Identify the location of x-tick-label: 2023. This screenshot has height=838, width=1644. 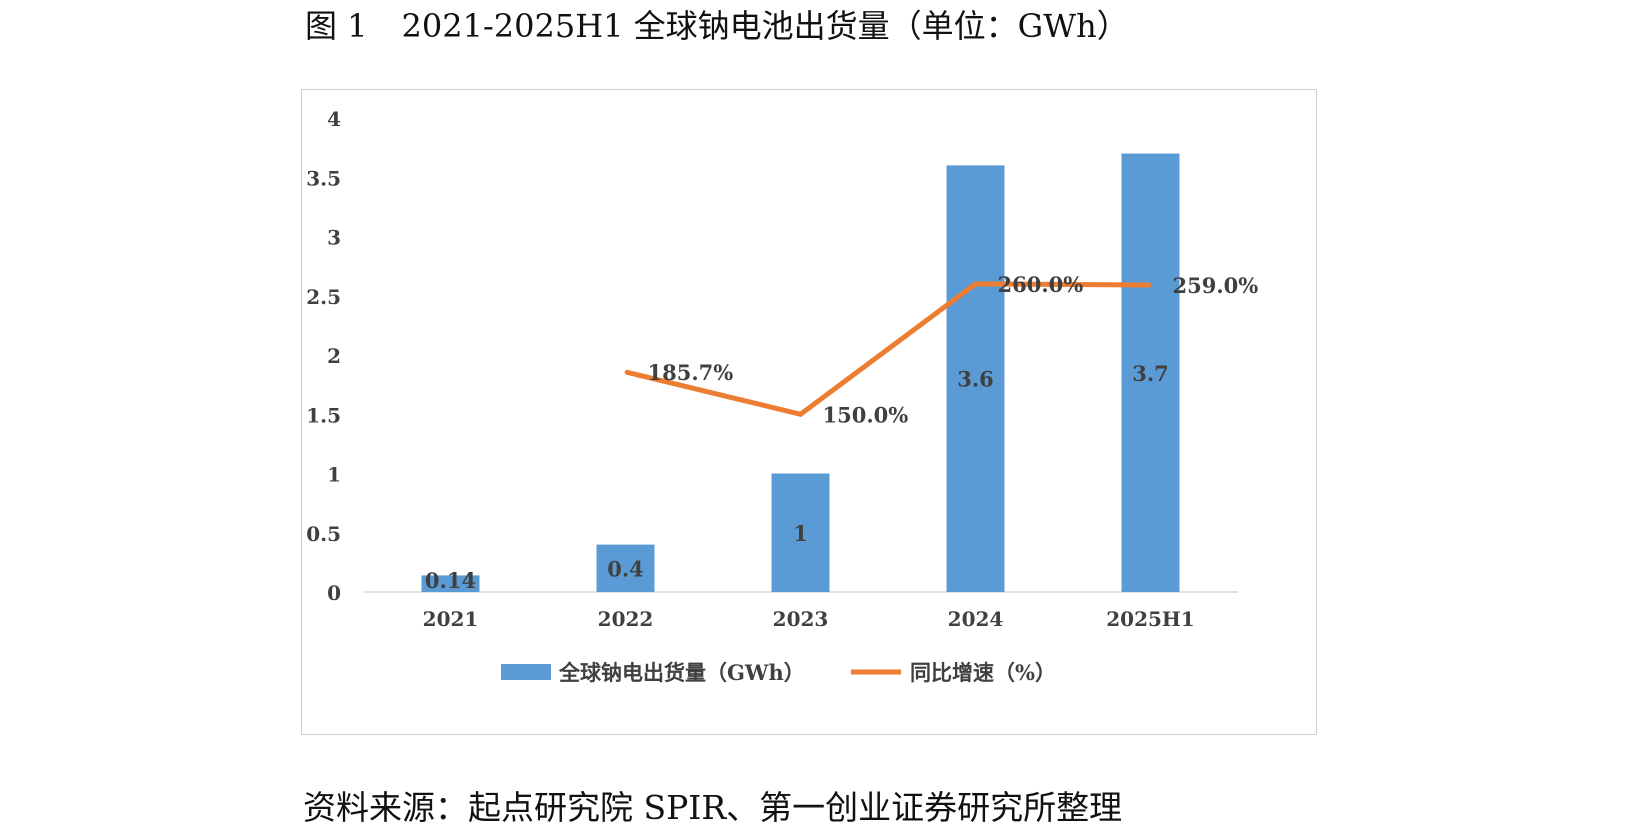
(801, 619).